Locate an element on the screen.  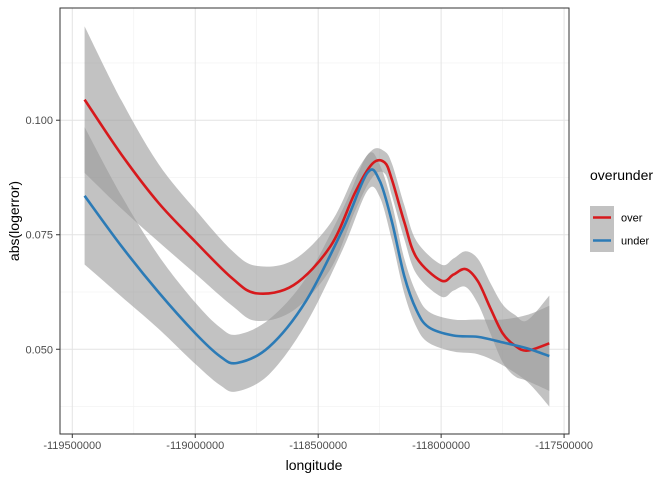
y-axis-title: abs(logerror) is located at coordinates (14, 221).